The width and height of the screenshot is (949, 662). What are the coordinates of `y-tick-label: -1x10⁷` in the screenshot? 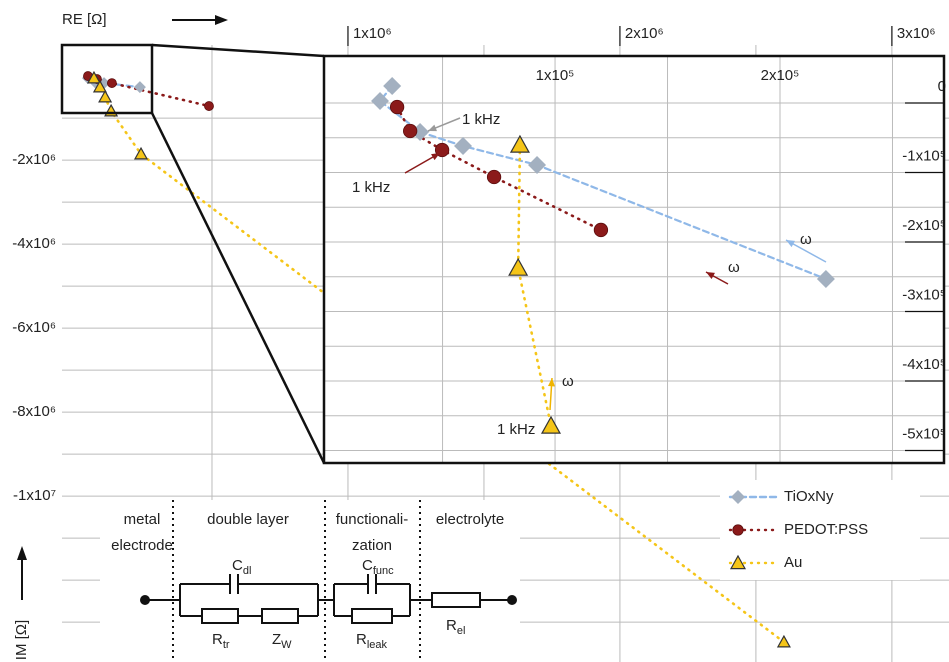 It's located at (34, 495).